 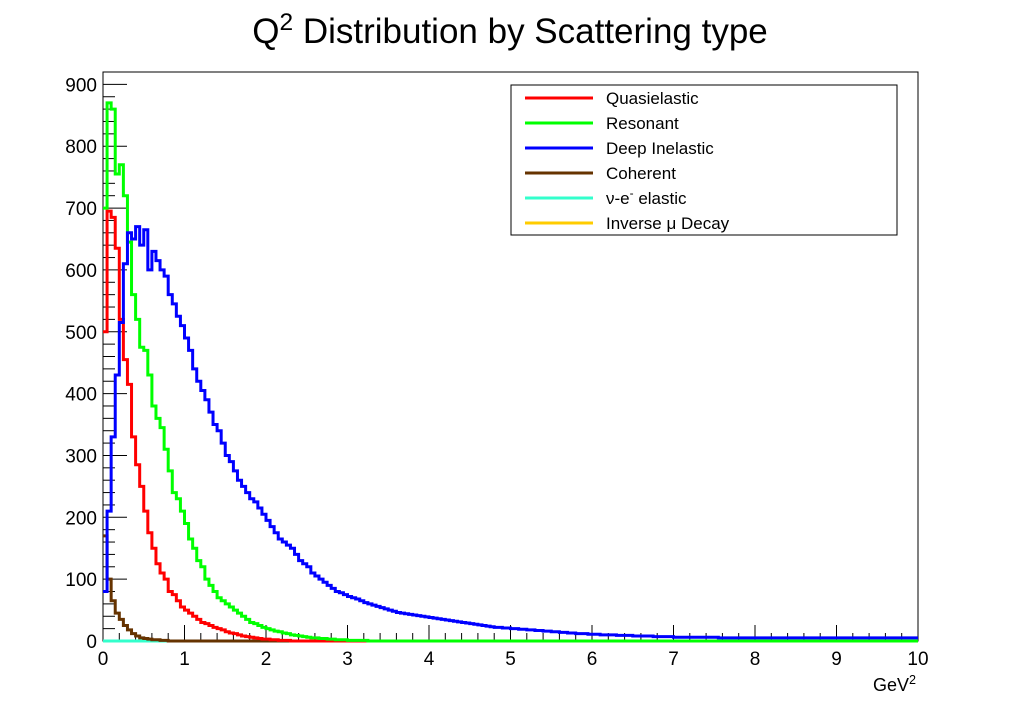 What do you see at coordinates (652, 98) in the screenshot?
I see `legend-label: Quasielastic` at bounding box center [652, 98].